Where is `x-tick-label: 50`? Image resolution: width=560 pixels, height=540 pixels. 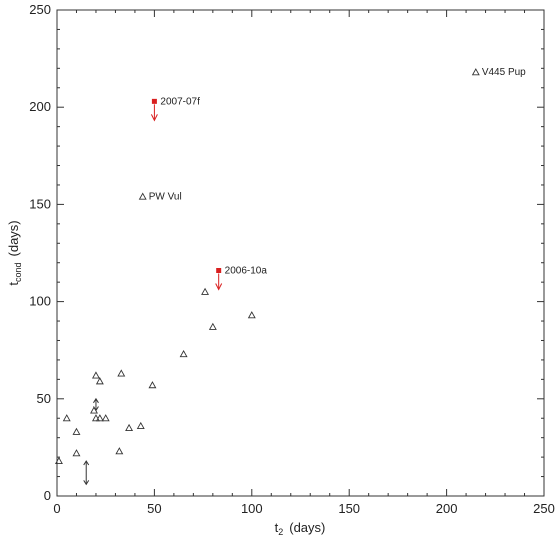
x-tick-label: 50 is located at coordinates (154, 508).